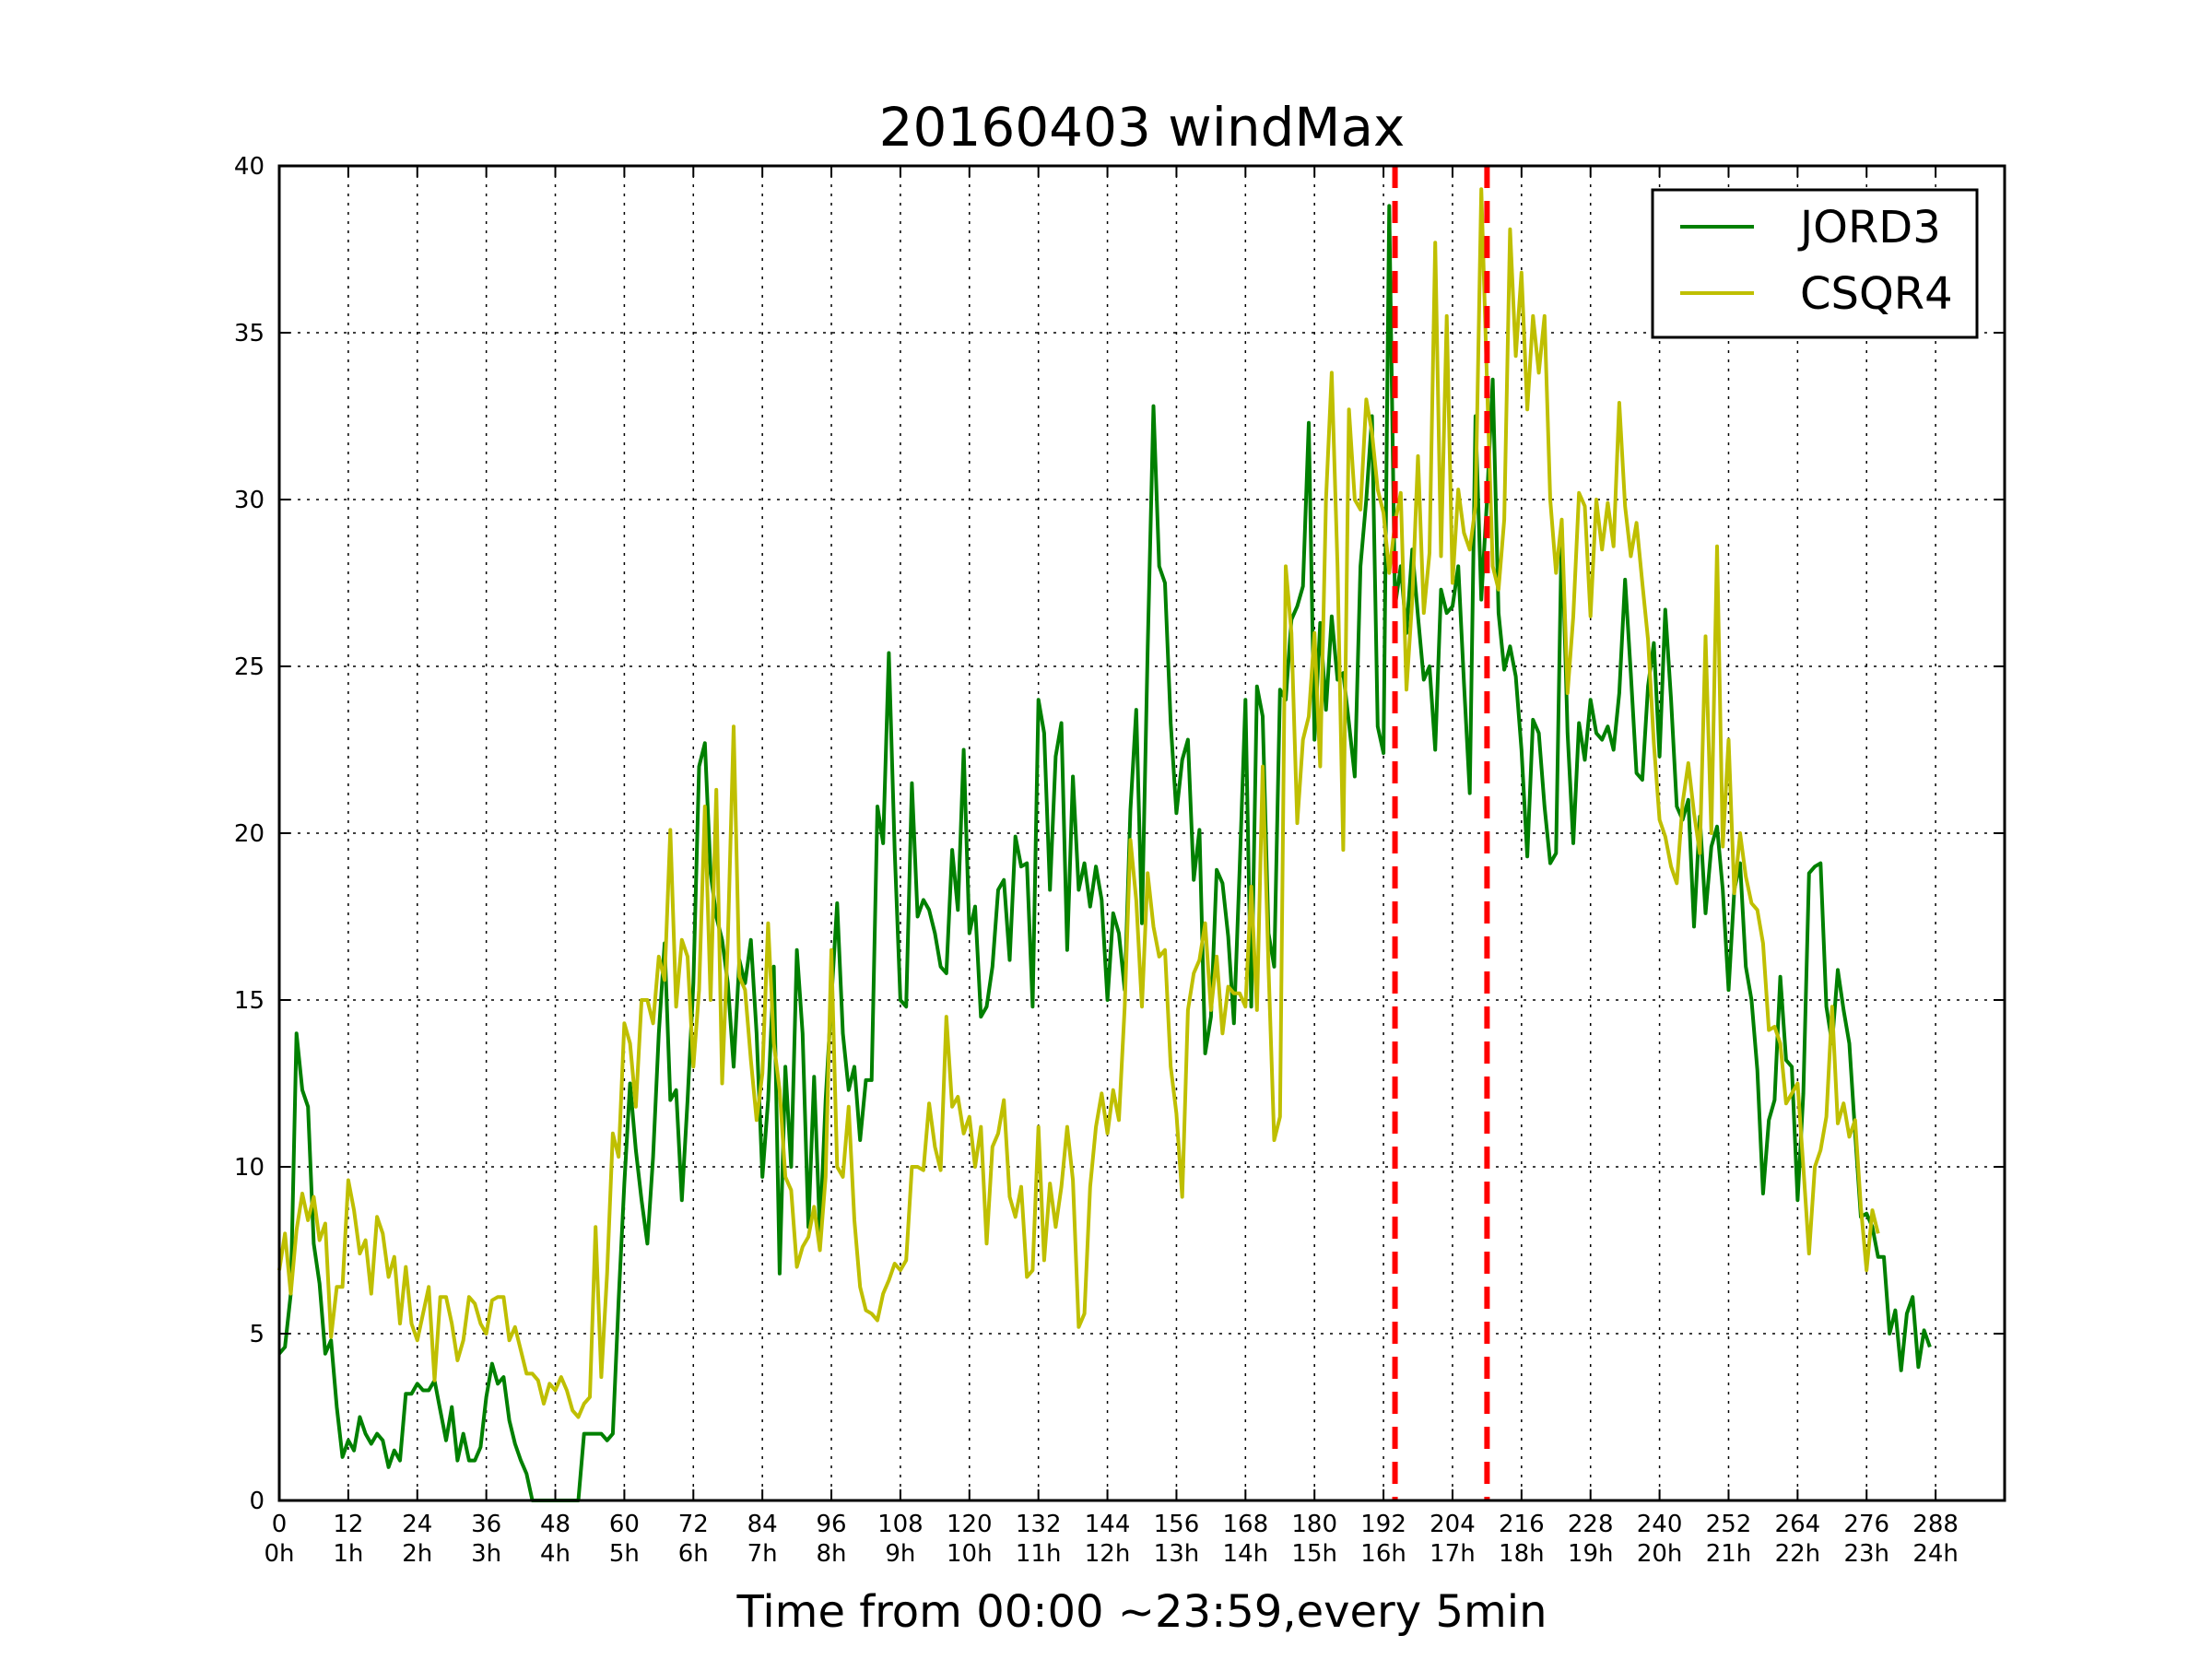 The image size is (2212, 1659). I want to click on x-tick-label-hour: 10h, so click(970, 1554).